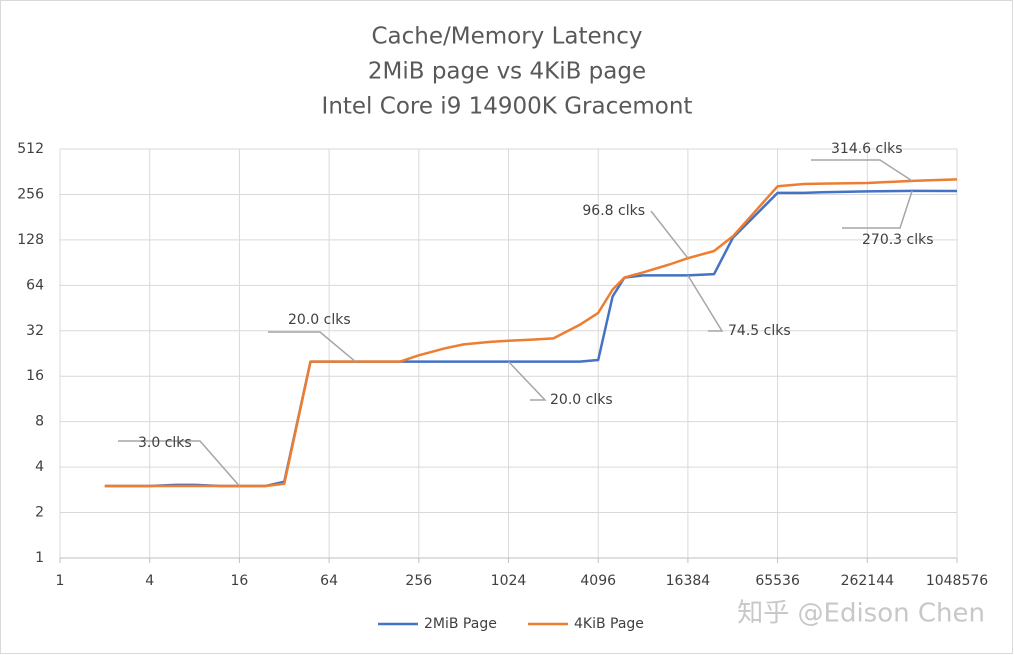 The height and width of the screenshot is (655, 1014). I want to click on annotation: 314.6 clks, so click(867, 149).